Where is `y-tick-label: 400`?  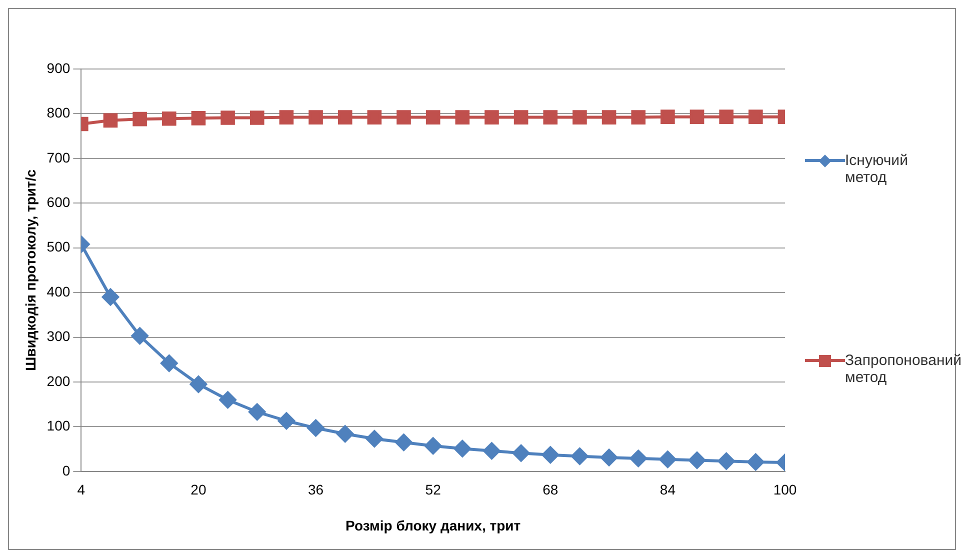 y-tick-label: 400 is located at coordinates (58, 291).